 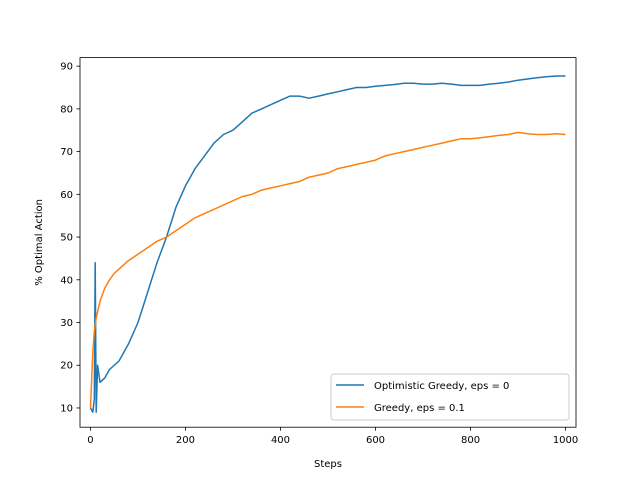 What do you see at coordinates (185, 440) in the screenshot?
I see `x-tick-label: 200` at bounding box center [185, 440].